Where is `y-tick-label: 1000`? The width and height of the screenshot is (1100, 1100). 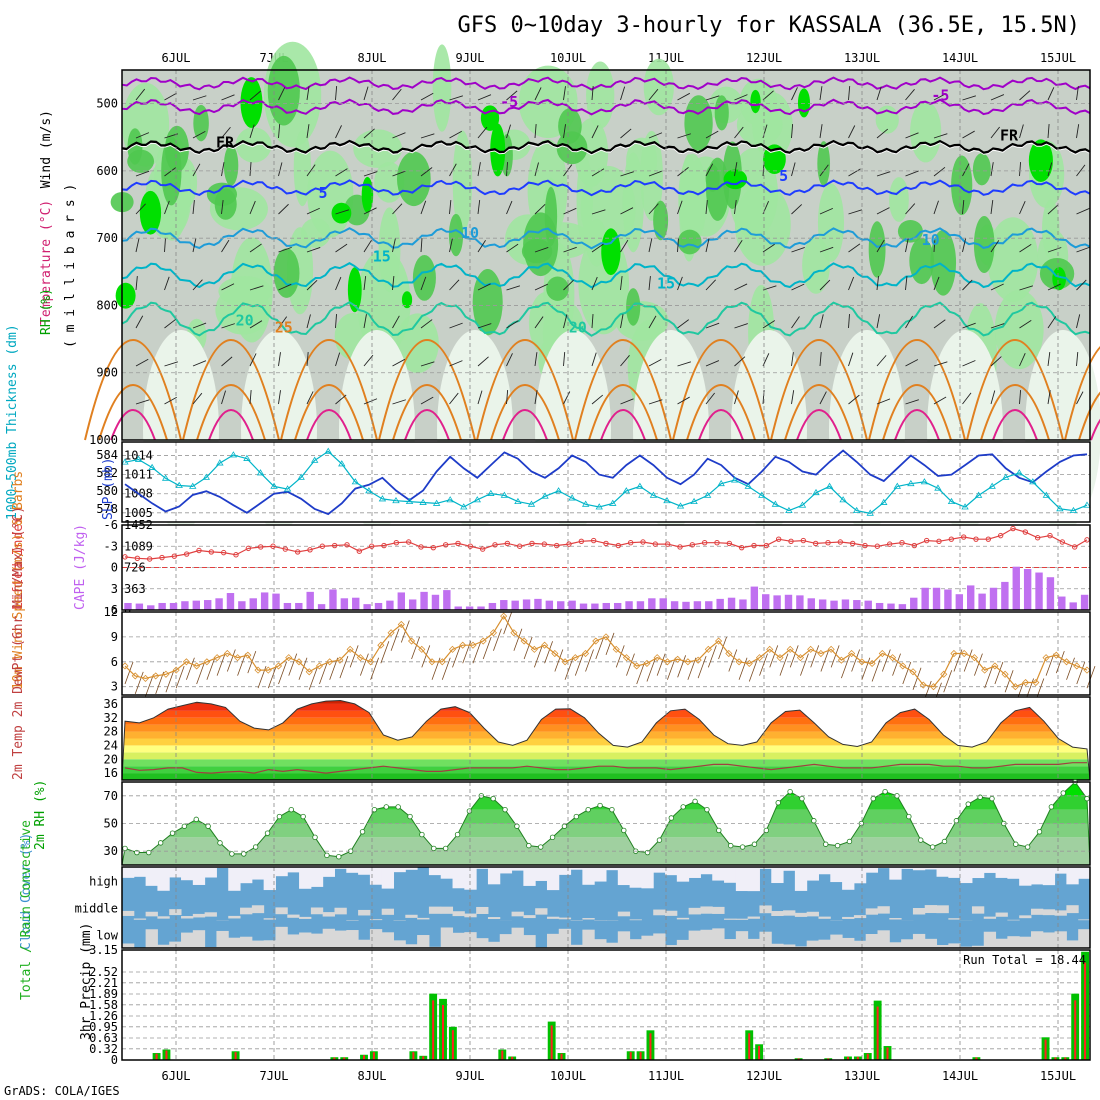
y-tick-label: 1000 is located at coordinates (103, 440).